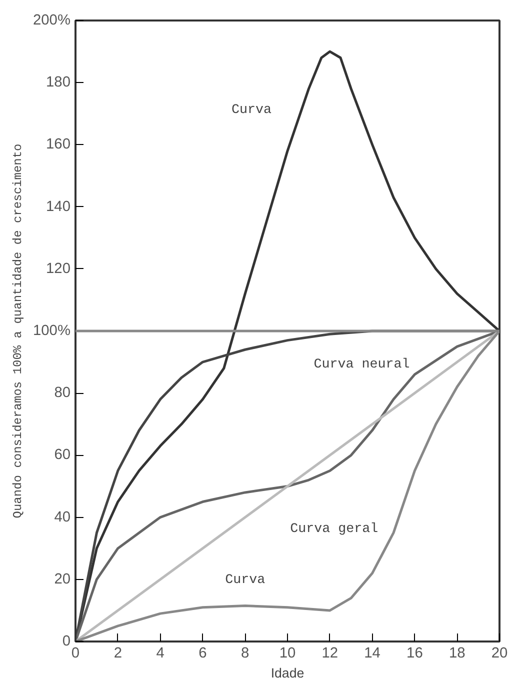 The width and height of the screenshot is (529, 691). I want to click on y-tick-label: 40, so click(62, 517).